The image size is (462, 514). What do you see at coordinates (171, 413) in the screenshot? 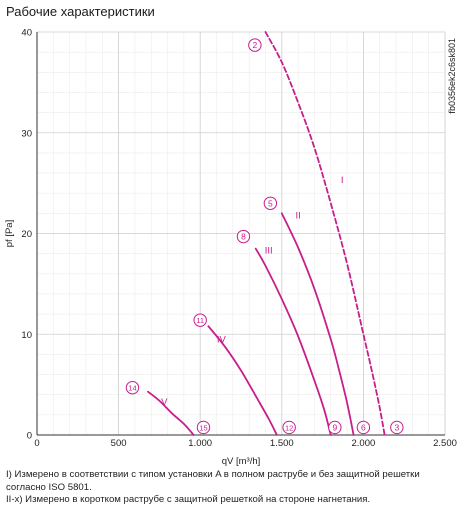
I see `series-line-v` at bounding box center [171, 413].